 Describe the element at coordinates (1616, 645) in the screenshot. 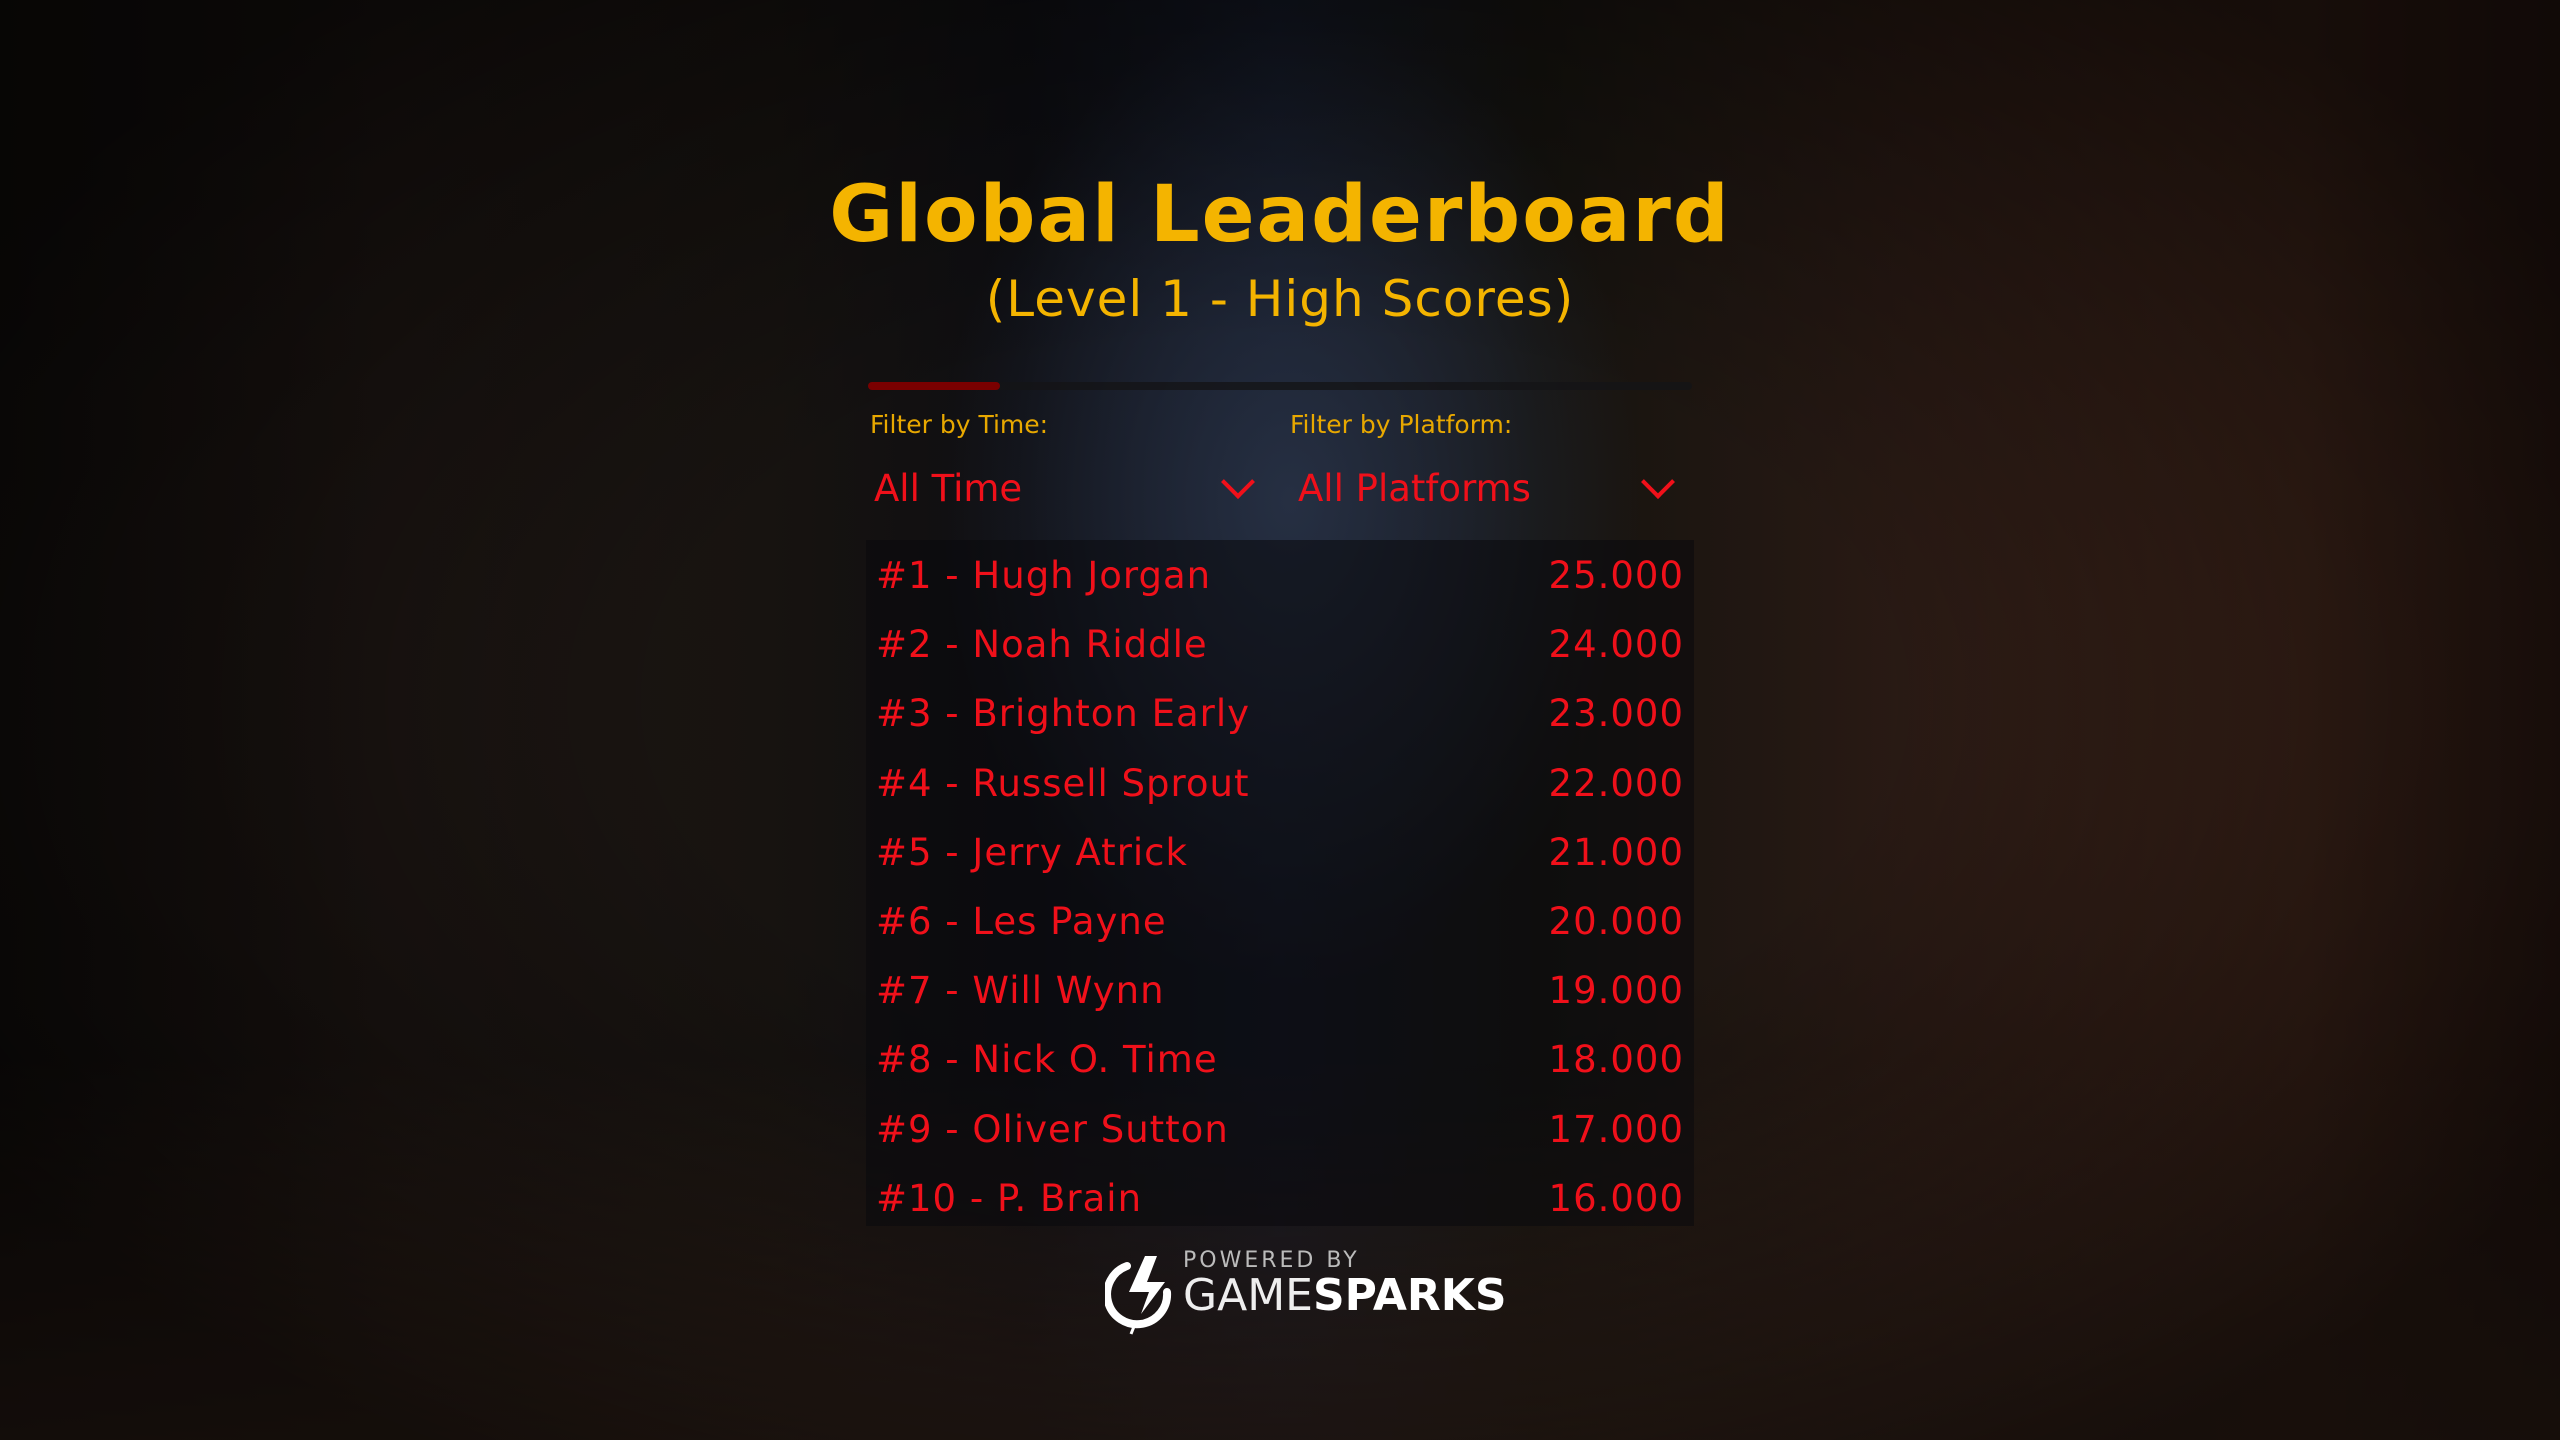

I see `player-score: 24.000` at that location.